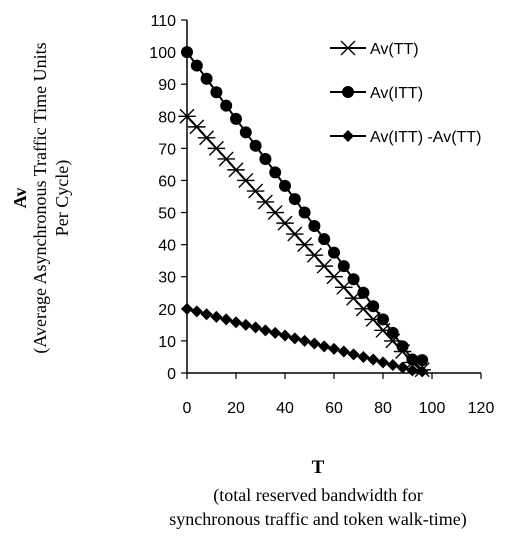  Describe the element at coordinates (167, 214) in the screenshot. I see `y-tick-label: 50` at that location.